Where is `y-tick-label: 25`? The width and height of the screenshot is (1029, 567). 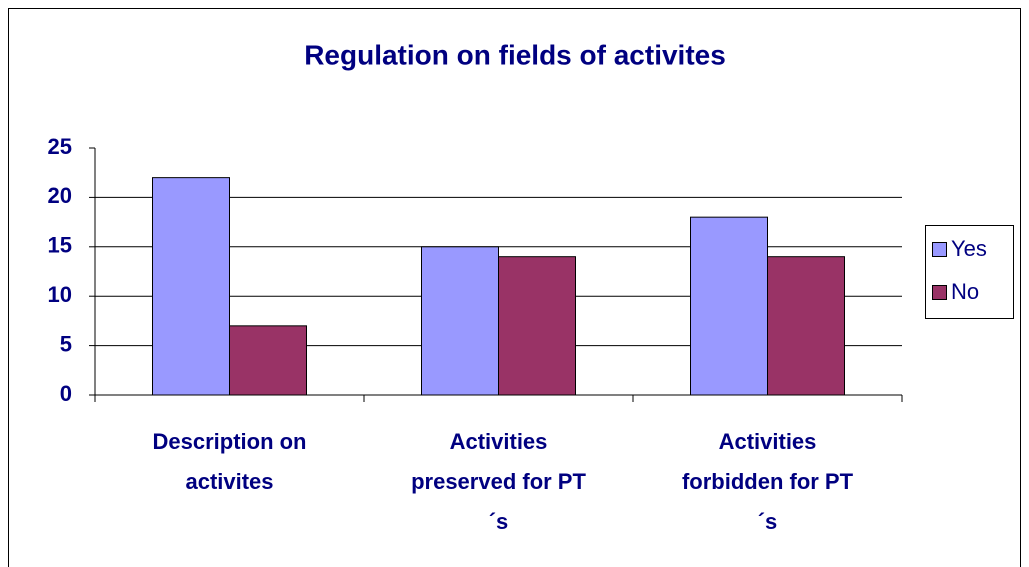 y-tick-label: 25 is located at coordinates (60, 146).